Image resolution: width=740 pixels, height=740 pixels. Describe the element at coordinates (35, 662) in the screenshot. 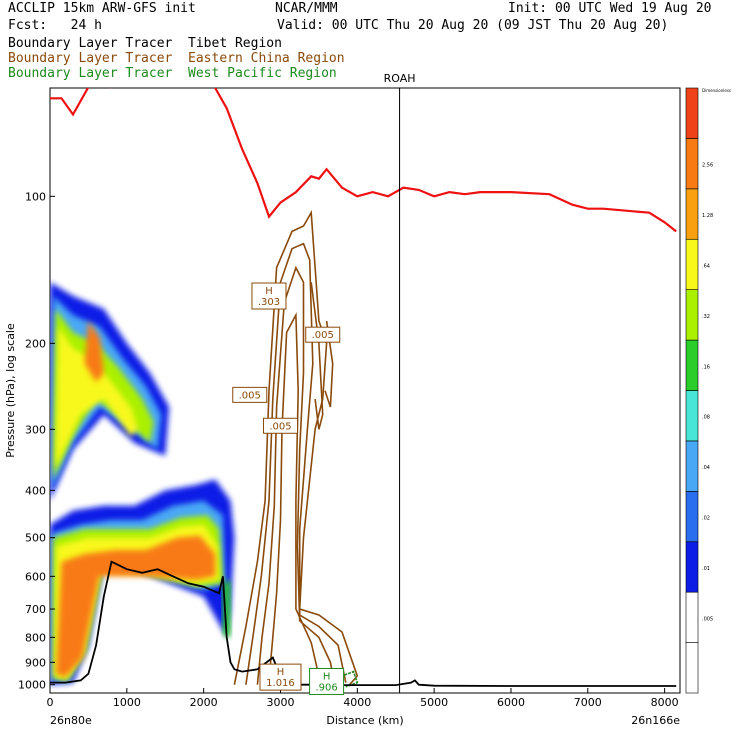

I see `y-tick-label: 900` at that location.